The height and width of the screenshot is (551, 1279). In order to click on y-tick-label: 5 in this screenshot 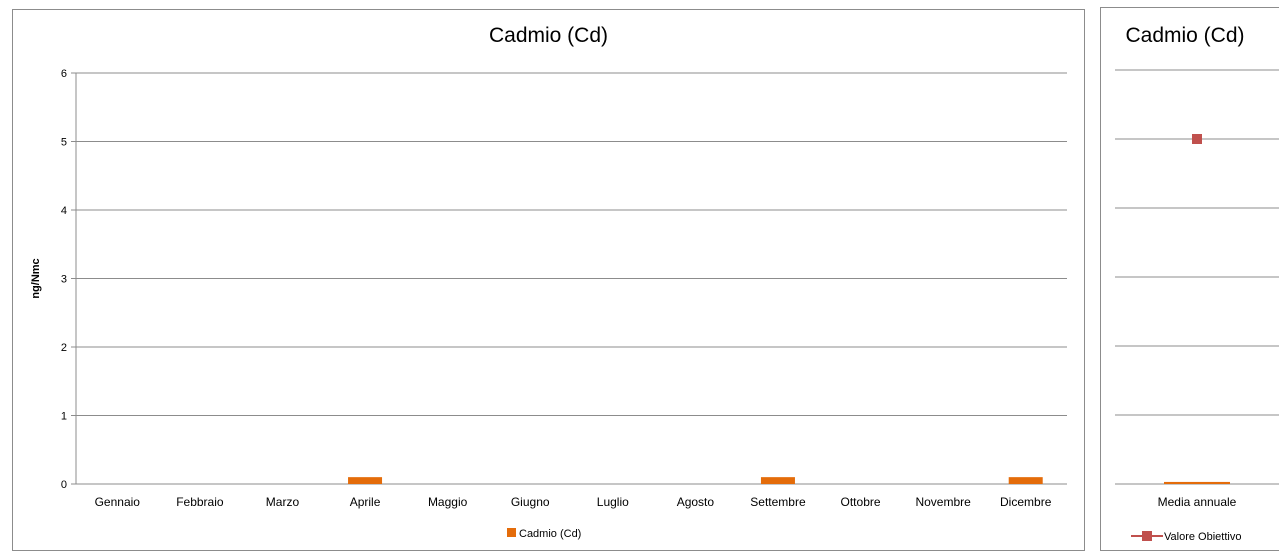, I will do `click(64, 143)`.